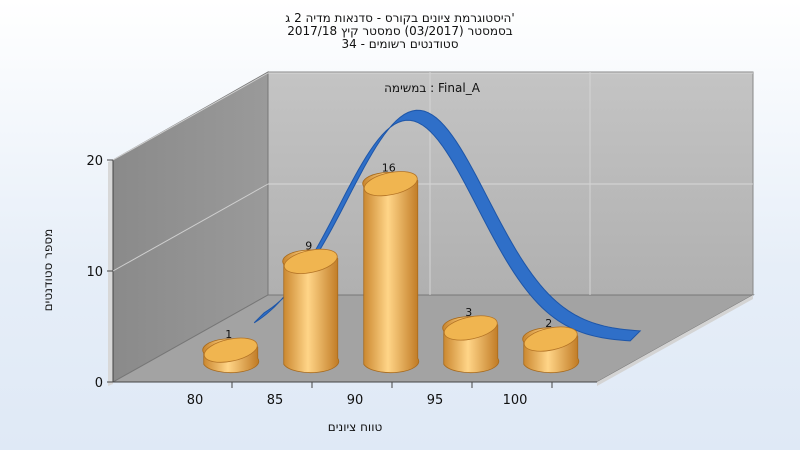 The width and height of the screenshot is (800, 454). I want to click on x-tick-label: 95, so click(435, 400).